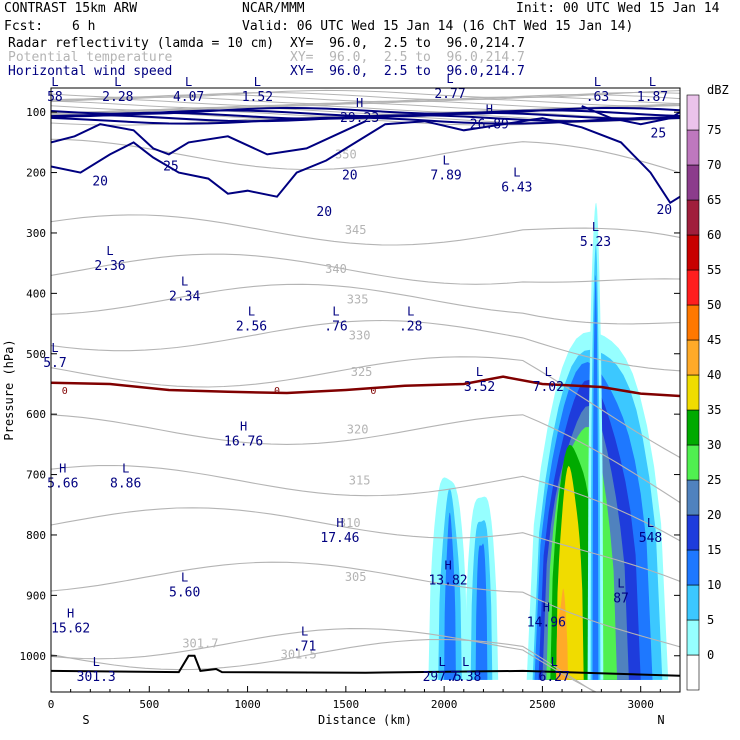 Image resolution: width=740 pixels, height=740 pixels. I want to click on extremum-type-34: L, so click(465, 662).